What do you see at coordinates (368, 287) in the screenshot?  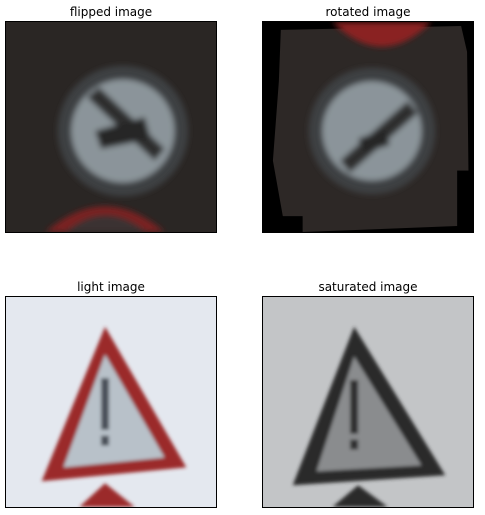 I see `panel-title-saturated: saturated image` at bounding box center [368, 287].